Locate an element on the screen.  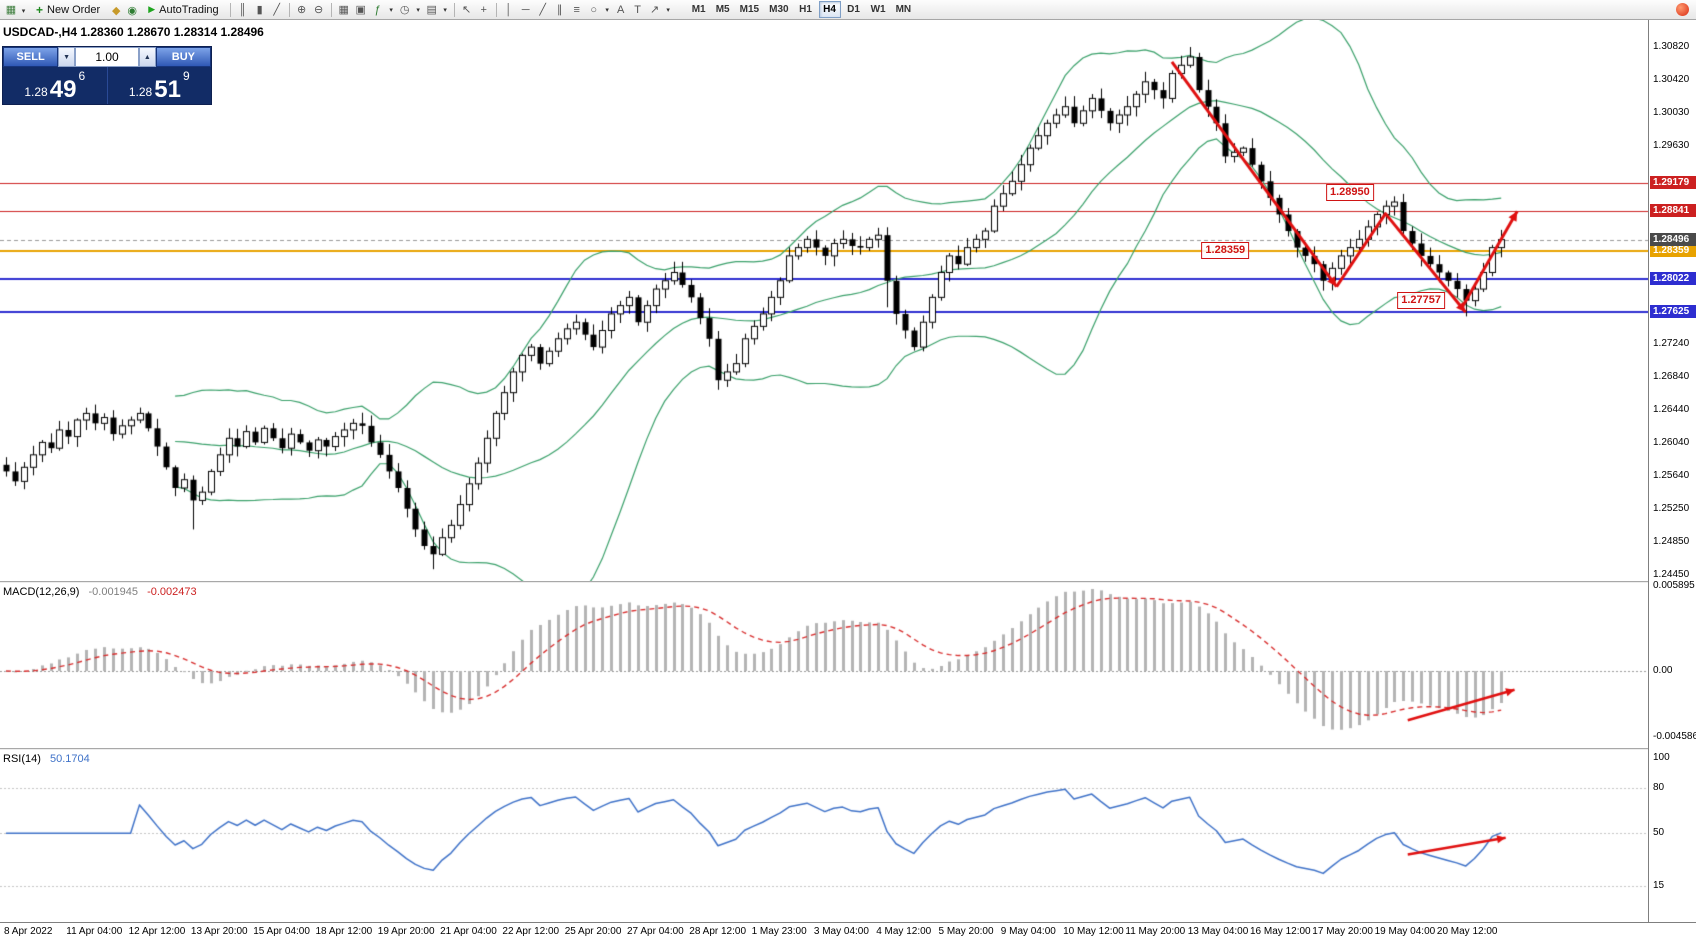
drawing-tools-group: ║ ▮ ╱ ⊕ ⊖ ▦ ▣ ƒ ▾ ◷ ▾ ▤ ▾ ↖ + │ ─ ╱ ∥ ≡ ○ ▾ A T ↗ ▾ is located at coordinates (450, 10).